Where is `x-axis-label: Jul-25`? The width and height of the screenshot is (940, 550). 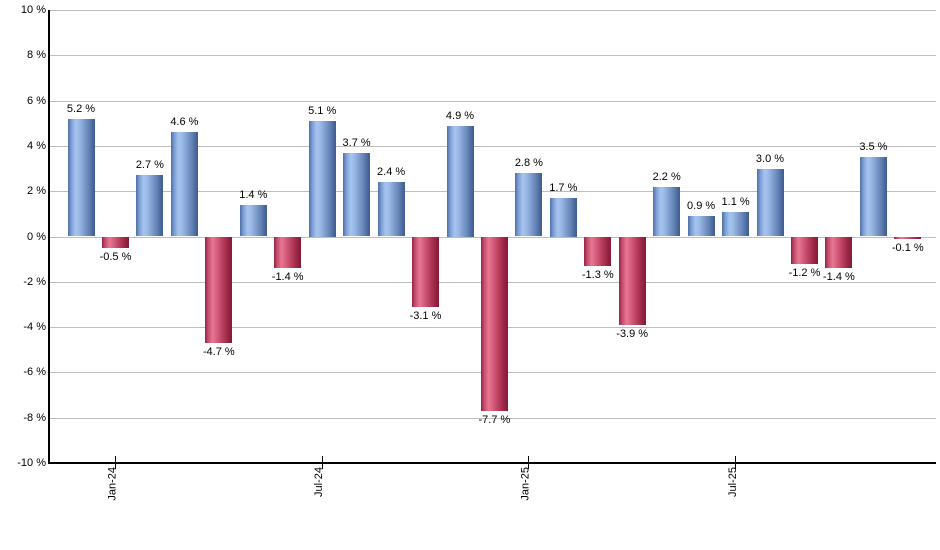 x-axis-label: Jul-25 is located at coordinates (732, 482).